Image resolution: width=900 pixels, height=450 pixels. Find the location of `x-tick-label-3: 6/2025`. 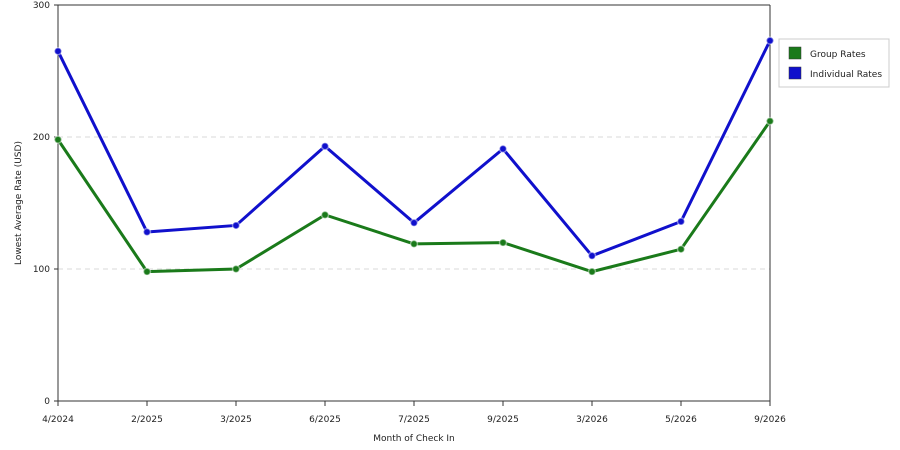

x-tick-label-3: 6/2025 is located at coordinates (325, 420).